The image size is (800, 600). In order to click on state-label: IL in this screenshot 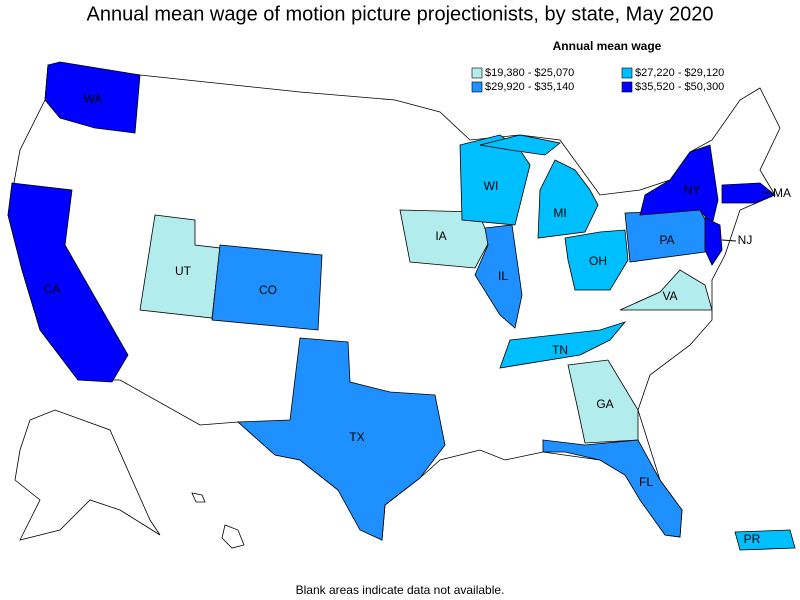, I will do `click(503, 276)`.